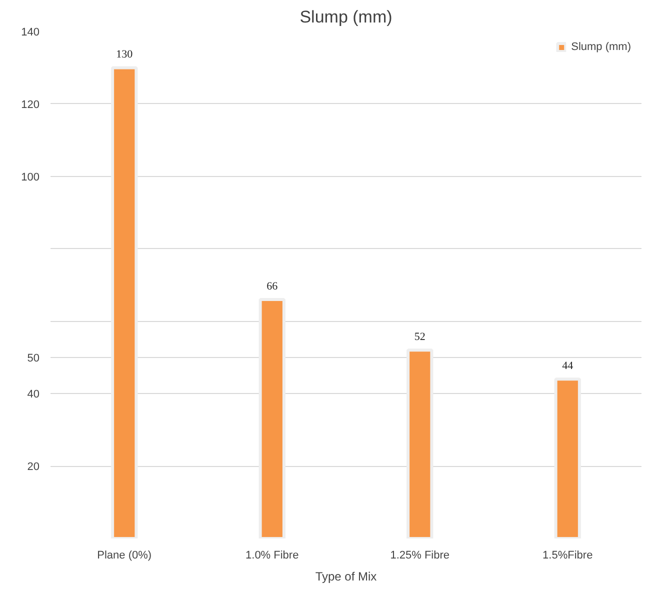  I want to click on x-tick-label: 1.5%Fibre, so click(567, 556).